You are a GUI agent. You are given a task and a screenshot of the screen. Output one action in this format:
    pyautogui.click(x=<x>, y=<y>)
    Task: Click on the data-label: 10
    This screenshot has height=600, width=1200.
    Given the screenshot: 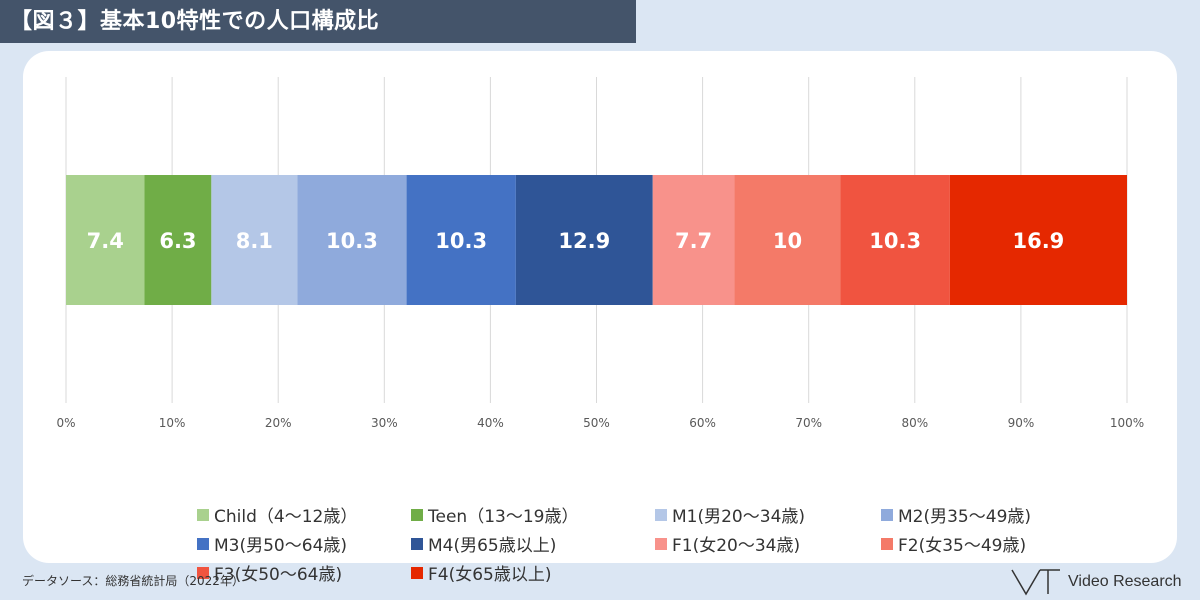 What is the action you would take?
    pyautogui.click(x=787, y=241)
    